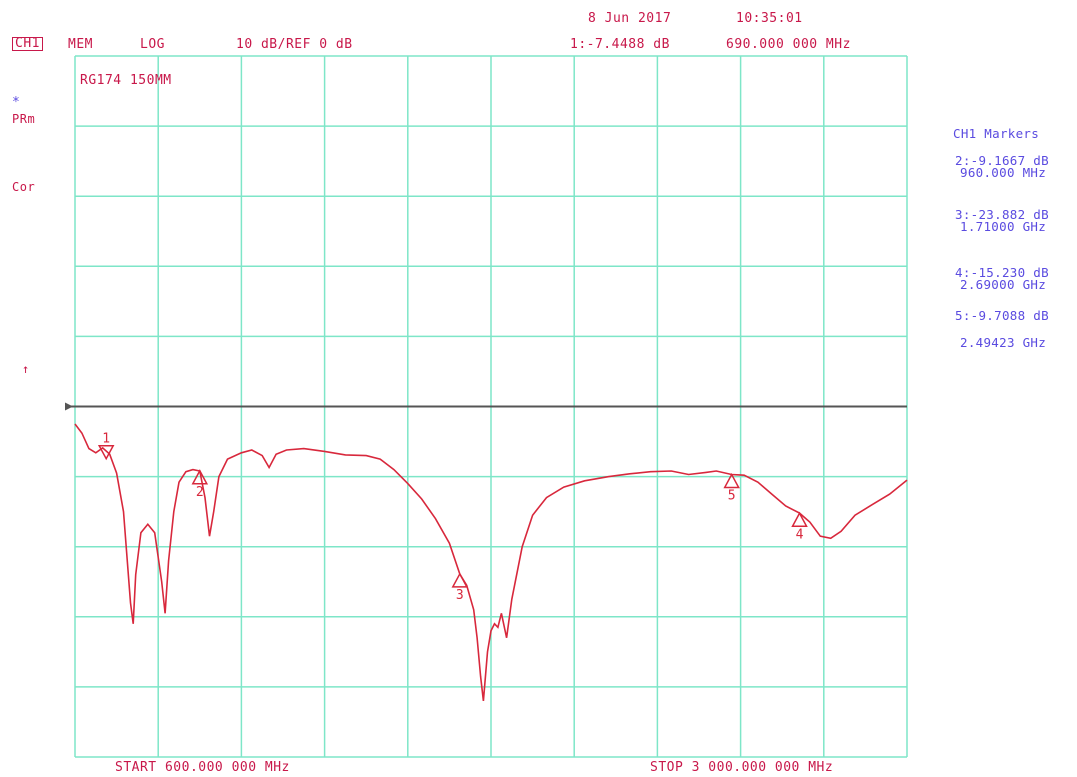 The image size is (1077, 777). Describe the element at coordinates (202, 767) in the screenshot. I see `start-frequency: START 600.000 000 MHz` at that location.